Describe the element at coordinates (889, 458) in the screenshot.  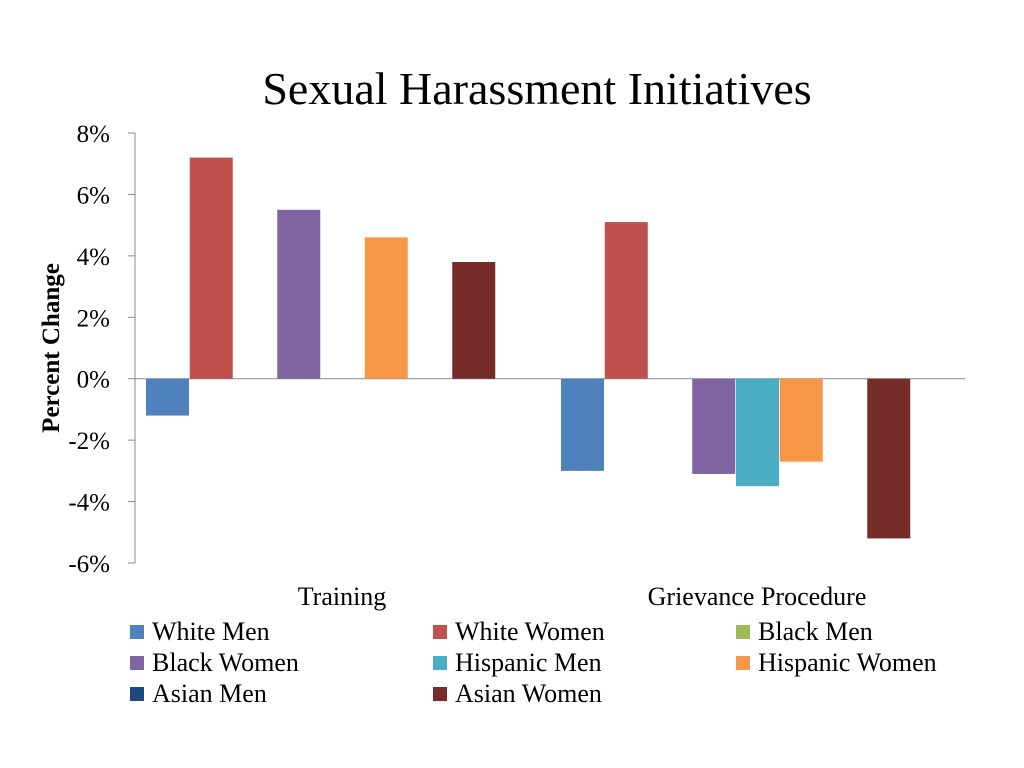
I see `bar-asian-women-grievance-procedure` at that location.